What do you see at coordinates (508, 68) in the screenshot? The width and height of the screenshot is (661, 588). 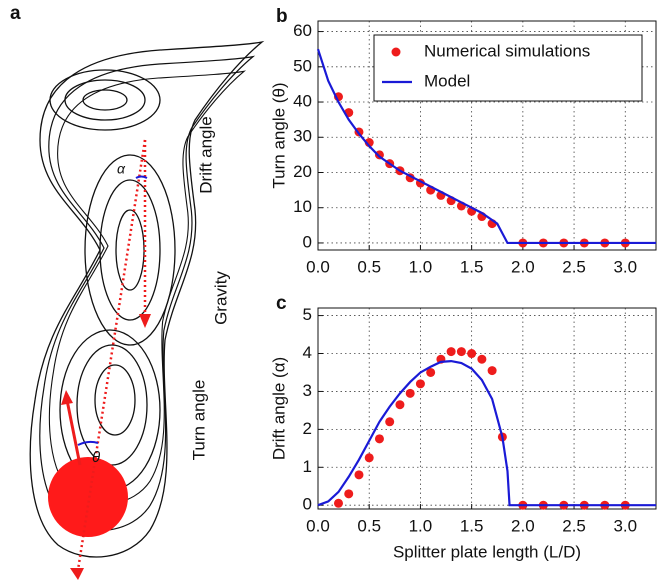 I see `legend-box` at bounding box center [508, 68].